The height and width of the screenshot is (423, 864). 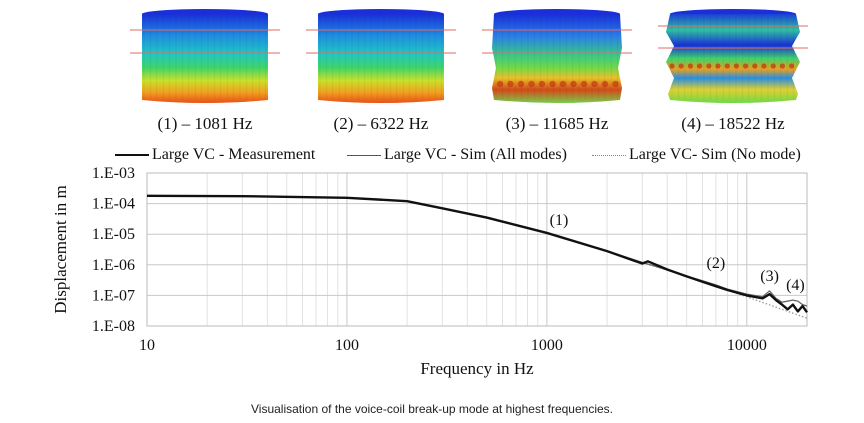 I want to click on legend-swatch-sim-none, so click(x=609, y=155).